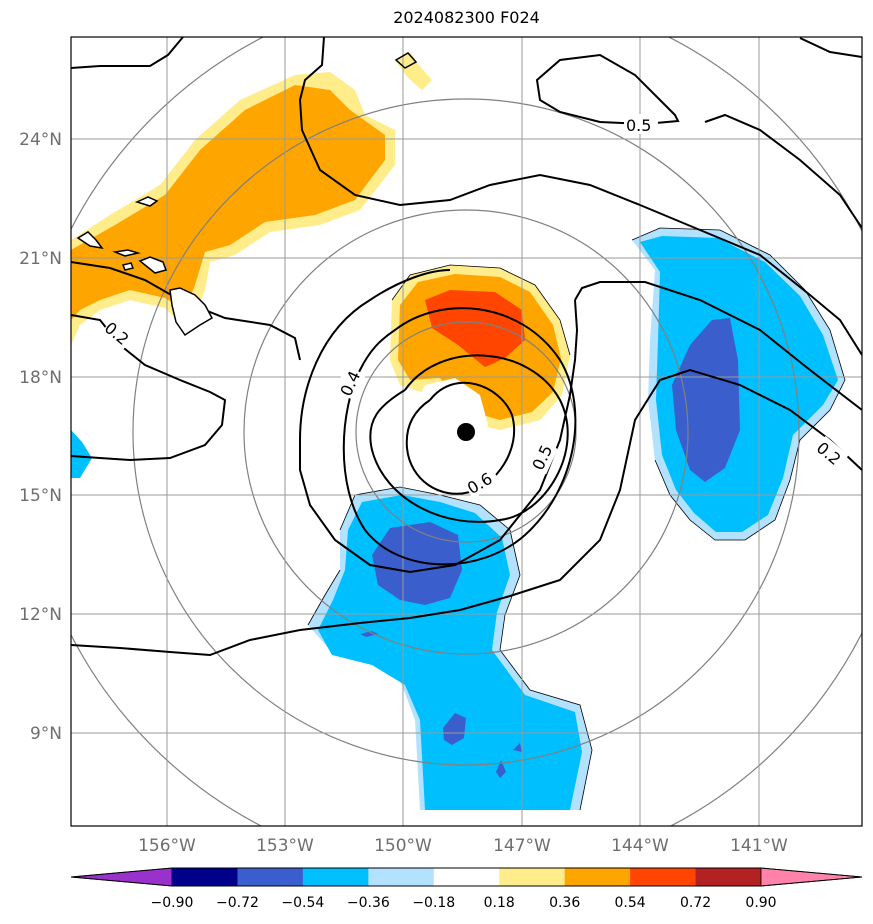 This screenshot has height=924, width=873. Describe the element at coordinates (152, 265) in the screenshot. I see `island-maui` at that location.